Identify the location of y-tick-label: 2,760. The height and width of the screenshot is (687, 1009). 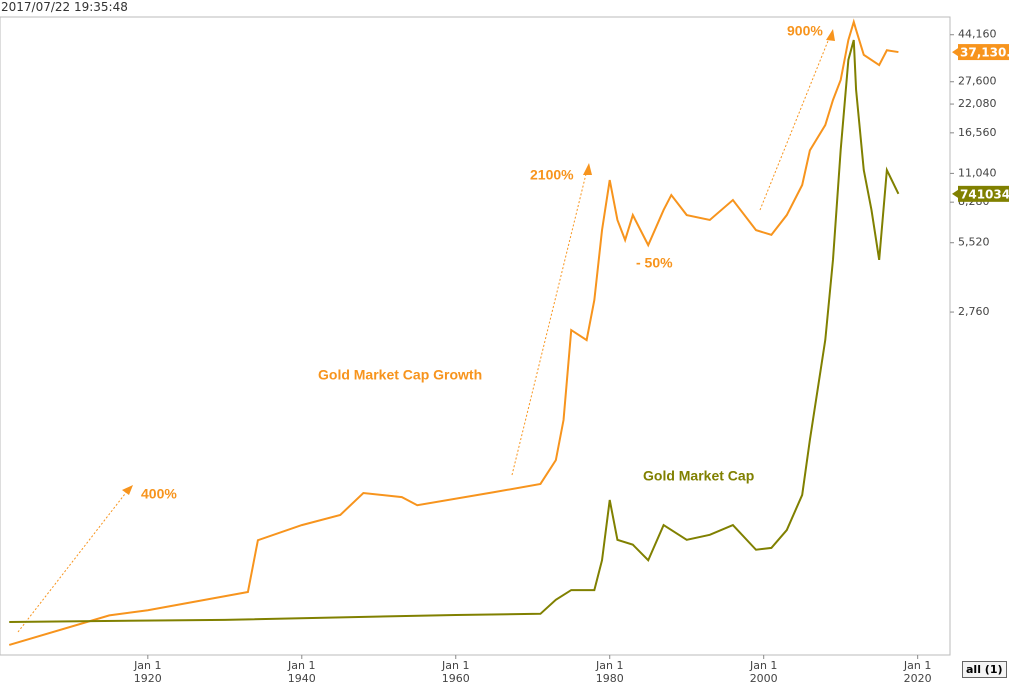
(974, 311).